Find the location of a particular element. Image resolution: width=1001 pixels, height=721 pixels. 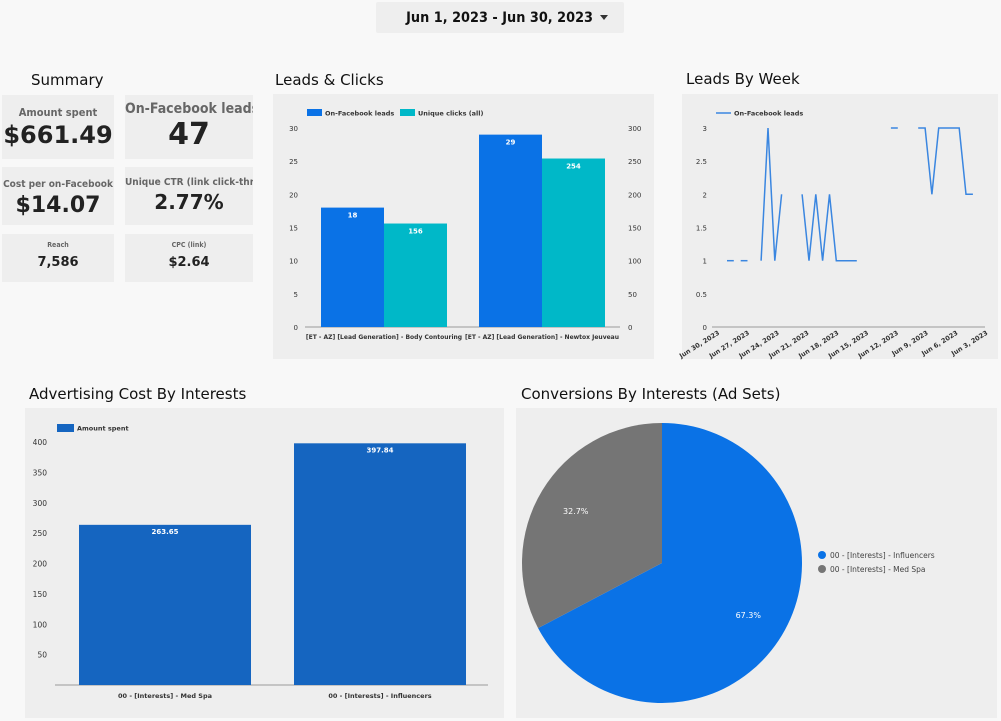

chevron-down-icon is located at coordinates (604, 17).